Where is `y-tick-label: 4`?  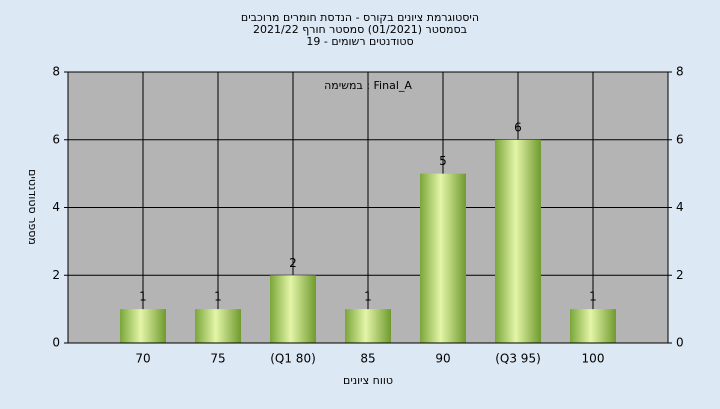 y-tick-label: 4 is located at coordinates (56, 207).